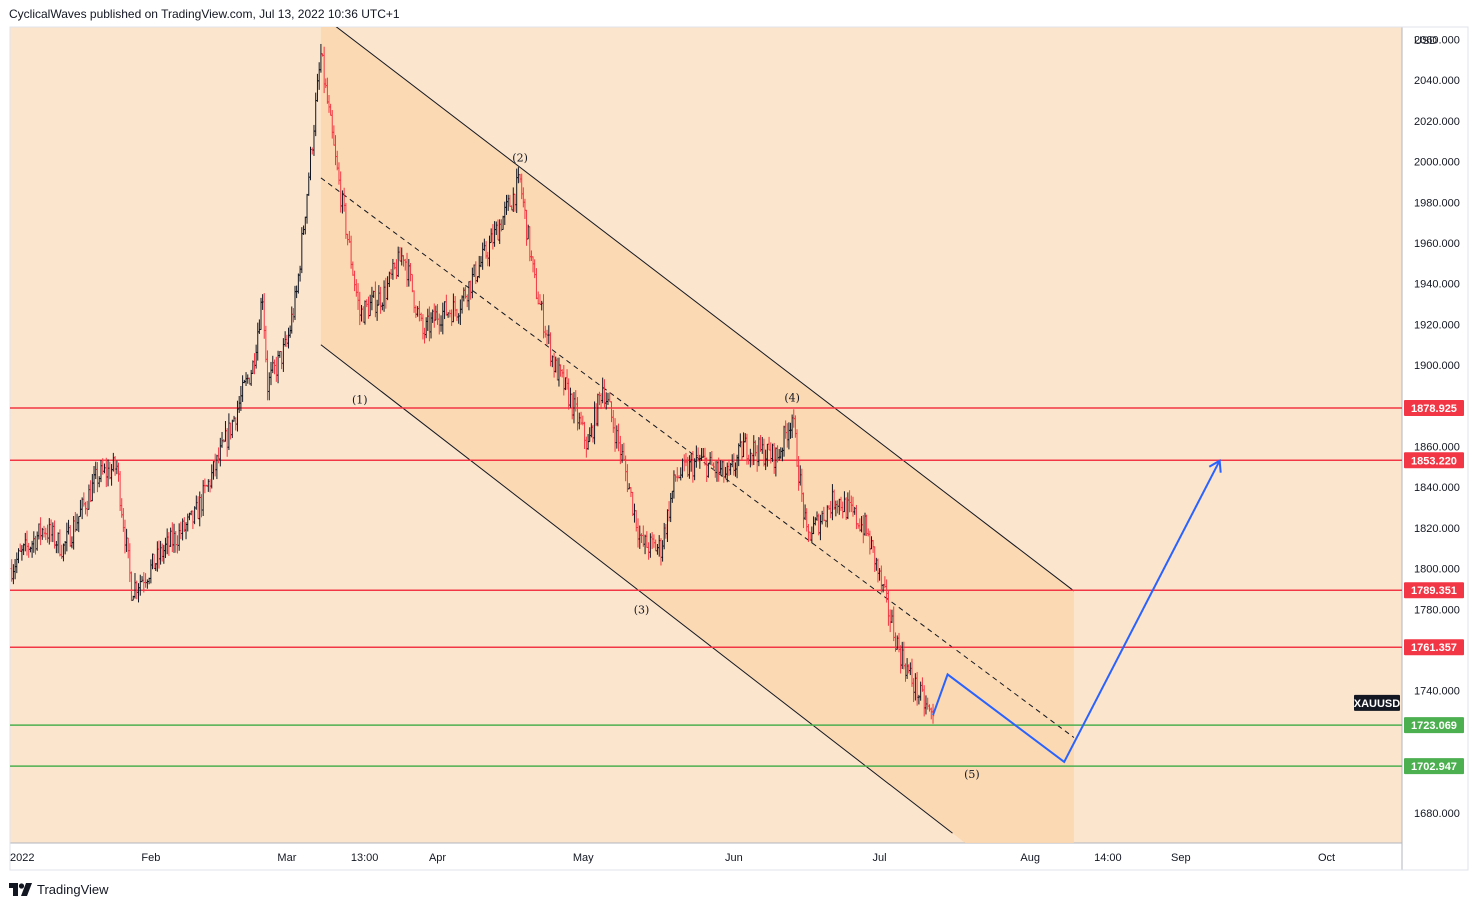 The image size is (1478, 907). Describe the element at coordinates (1076, 612) in the screenshot. I see `projection-path` at that location.